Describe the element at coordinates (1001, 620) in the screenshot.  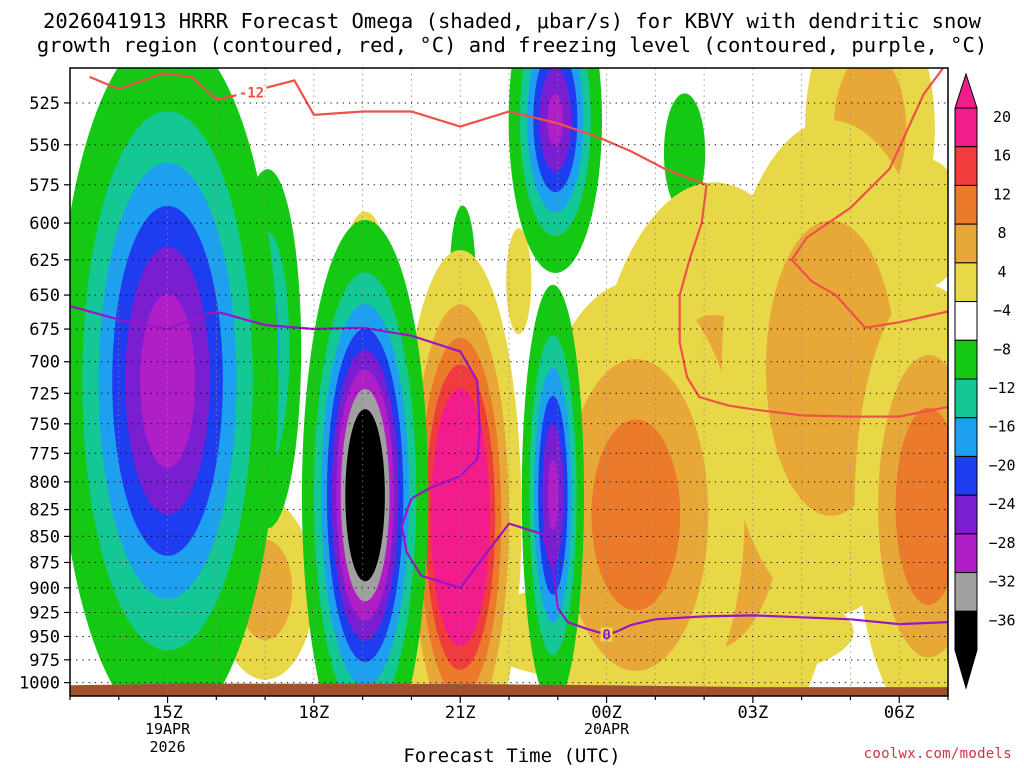
I see `colorbar-label: −36` at that location.